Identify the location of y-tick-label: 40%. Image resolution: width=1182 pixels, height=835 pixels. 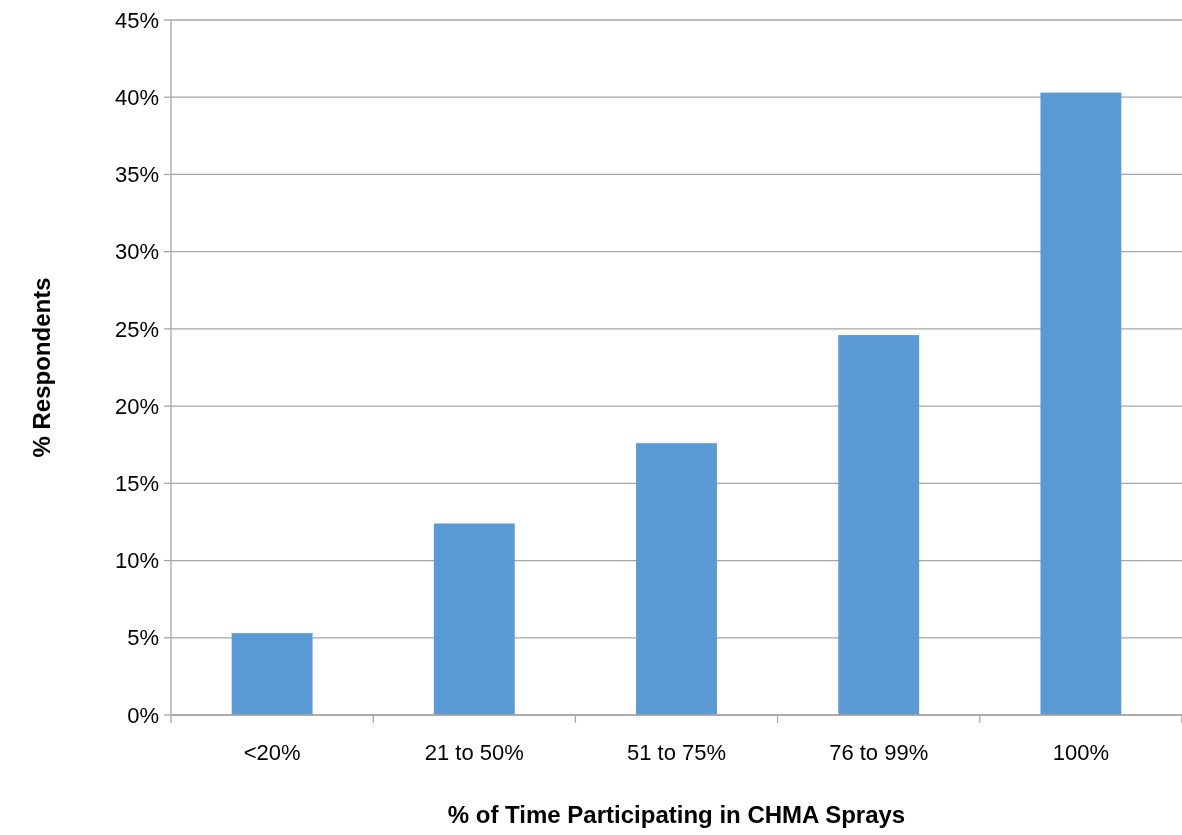
(136, 97).